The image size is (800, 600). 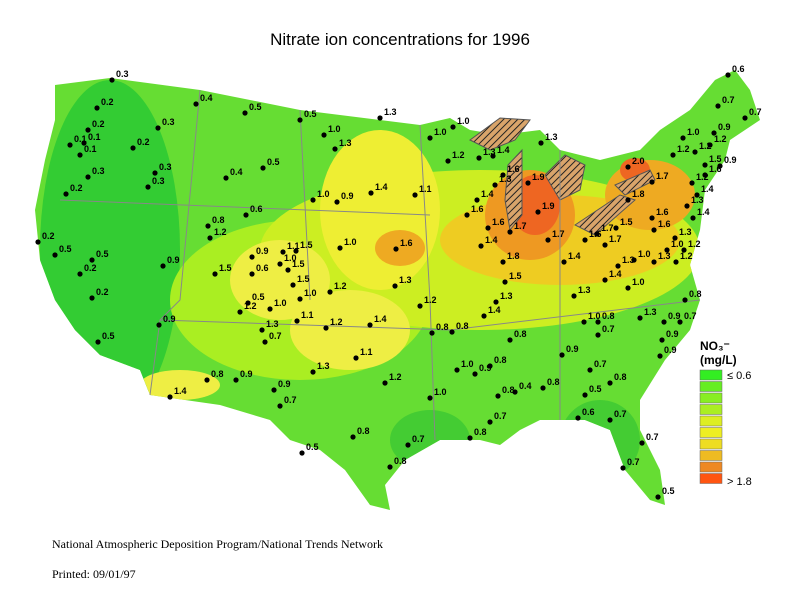 What do you see at coordinates (638, 161) in the screenshot?
I see `site-value: 2.0` at bounding box center [638, 161].